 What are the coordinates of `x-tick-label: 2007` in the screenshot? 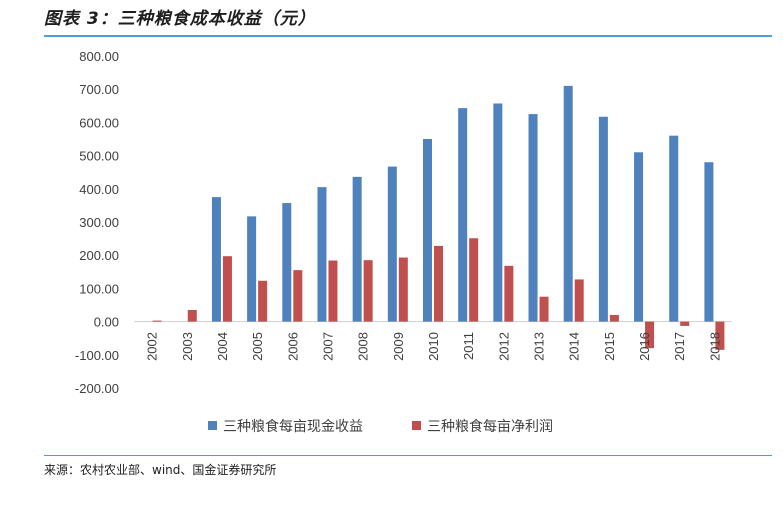 It's located at (327, 346).